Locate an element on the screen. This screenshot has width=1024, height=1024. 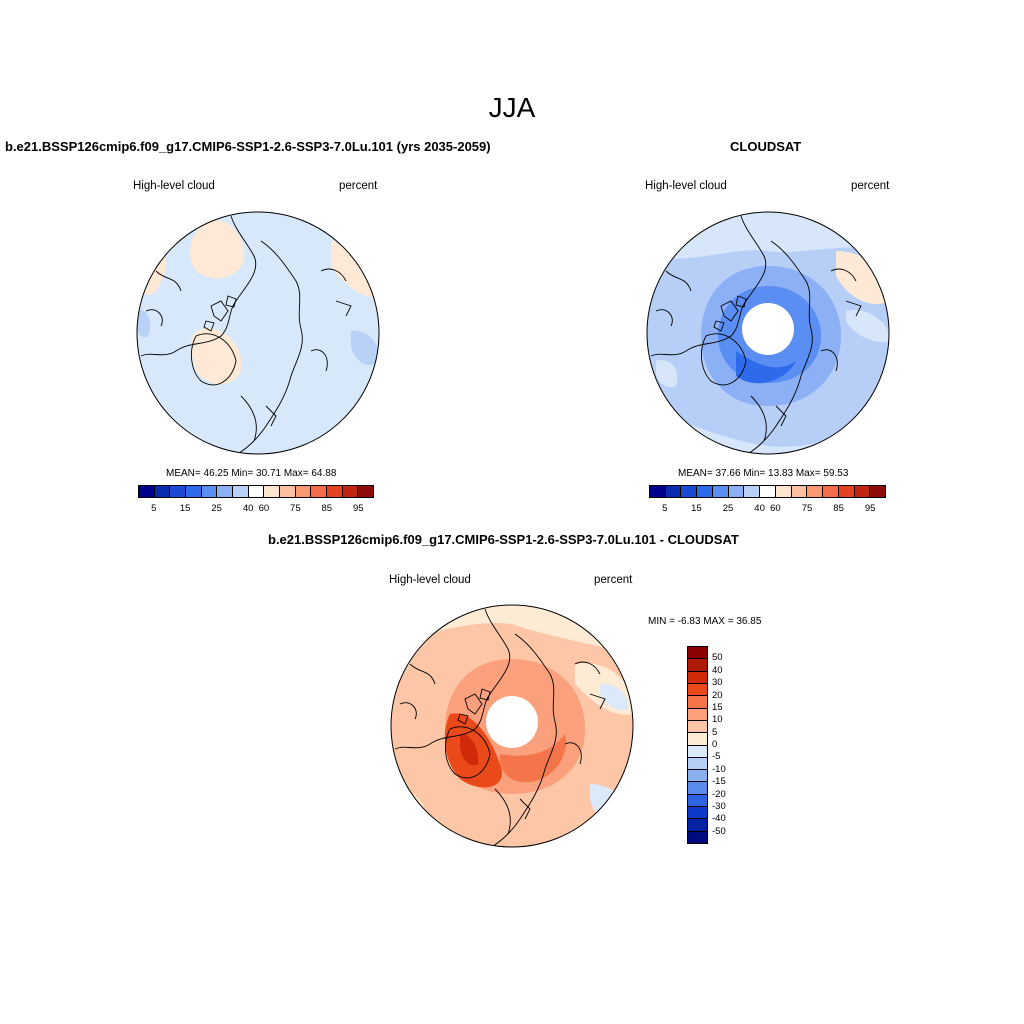
diff-stats: MIN = -6.83 MAX = 36.85 is located at coordinates (705, 621).